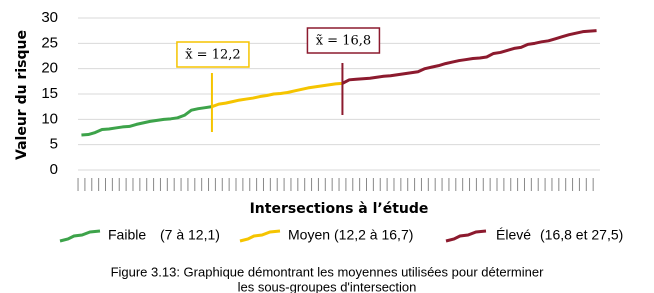  I want to click on y-tick-label: 30, so click(49, 17).